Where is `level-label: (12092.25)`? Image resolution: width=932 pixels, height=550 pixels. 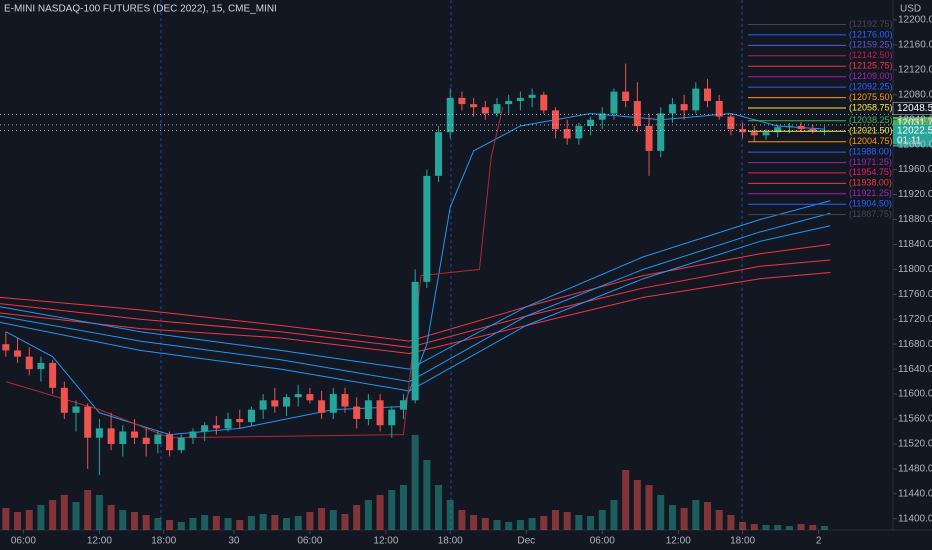
level-label: (12092.25) is located at coordinates (871, 87).